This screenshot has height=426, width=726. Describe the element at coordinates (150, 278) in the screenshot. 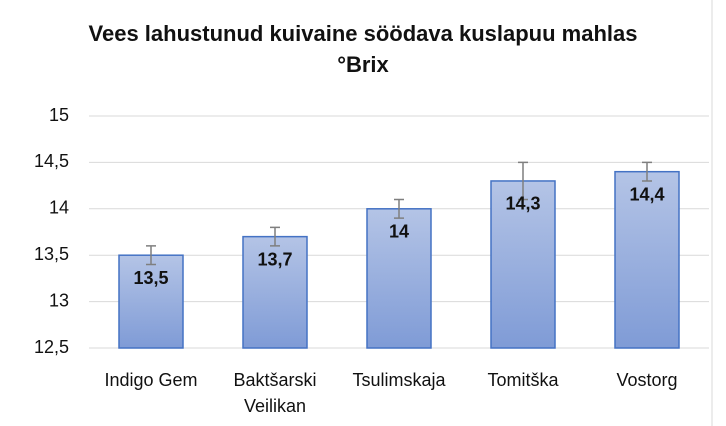

I see `value-label: 13,5` at that location.